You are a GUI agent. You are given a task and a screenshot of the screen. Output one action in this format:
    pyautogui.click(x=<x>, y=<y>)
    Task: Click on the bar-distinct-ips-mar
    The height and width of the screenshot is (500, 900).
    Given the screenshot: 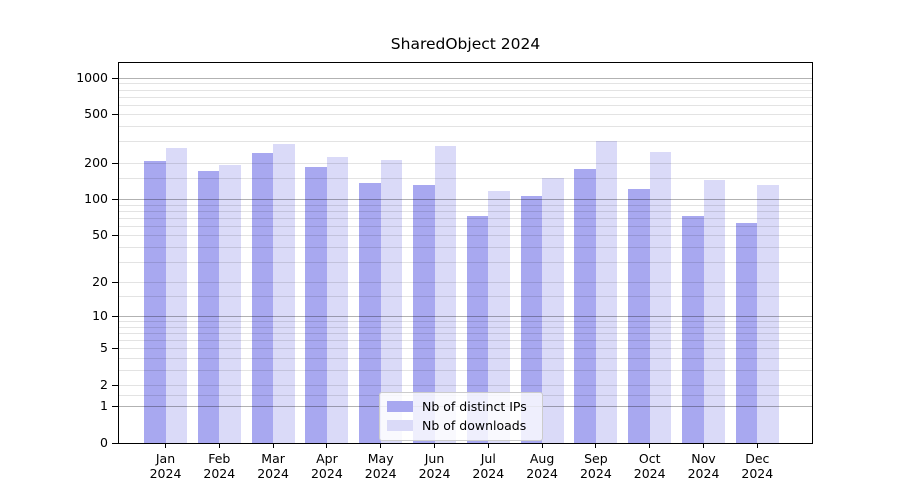 What is the action you would take?
    pyautogui.click(x=262, y=298)
    